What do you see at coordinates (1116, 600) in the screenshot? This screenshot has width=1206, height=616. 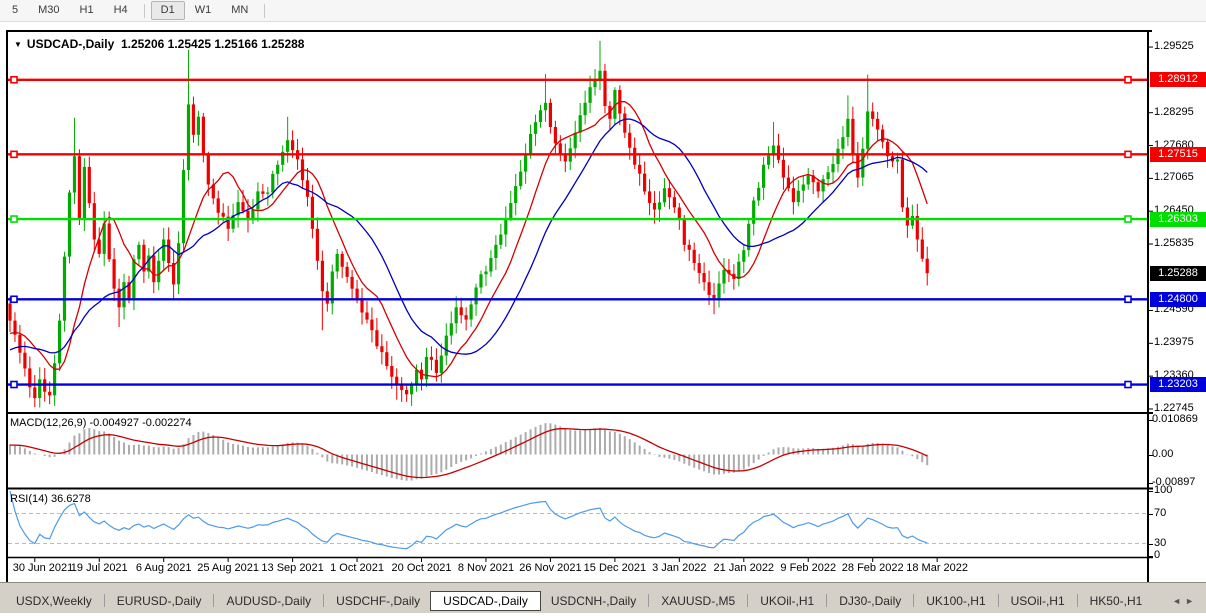 I see `chart-tab-hk50-h1: HK50-,H1` at bounding box center [1116, 600].